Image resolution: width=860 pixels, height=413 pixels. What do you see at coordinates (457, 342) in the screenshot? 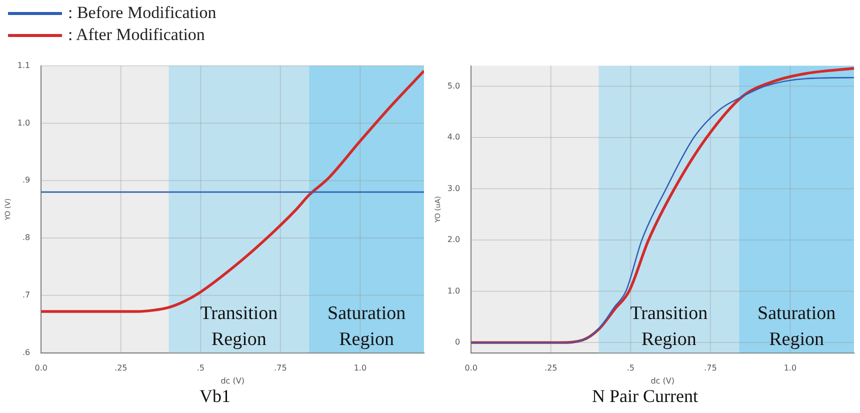
I see `y-tick-label: 0` at bounding box center [457, 342].